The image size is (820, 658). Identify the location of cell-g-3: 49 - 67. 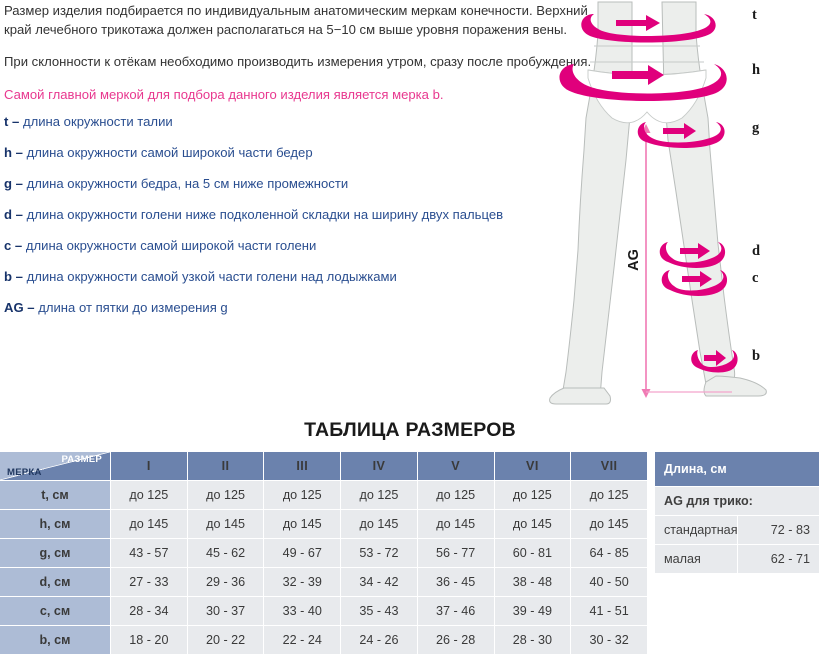
(302, 553).